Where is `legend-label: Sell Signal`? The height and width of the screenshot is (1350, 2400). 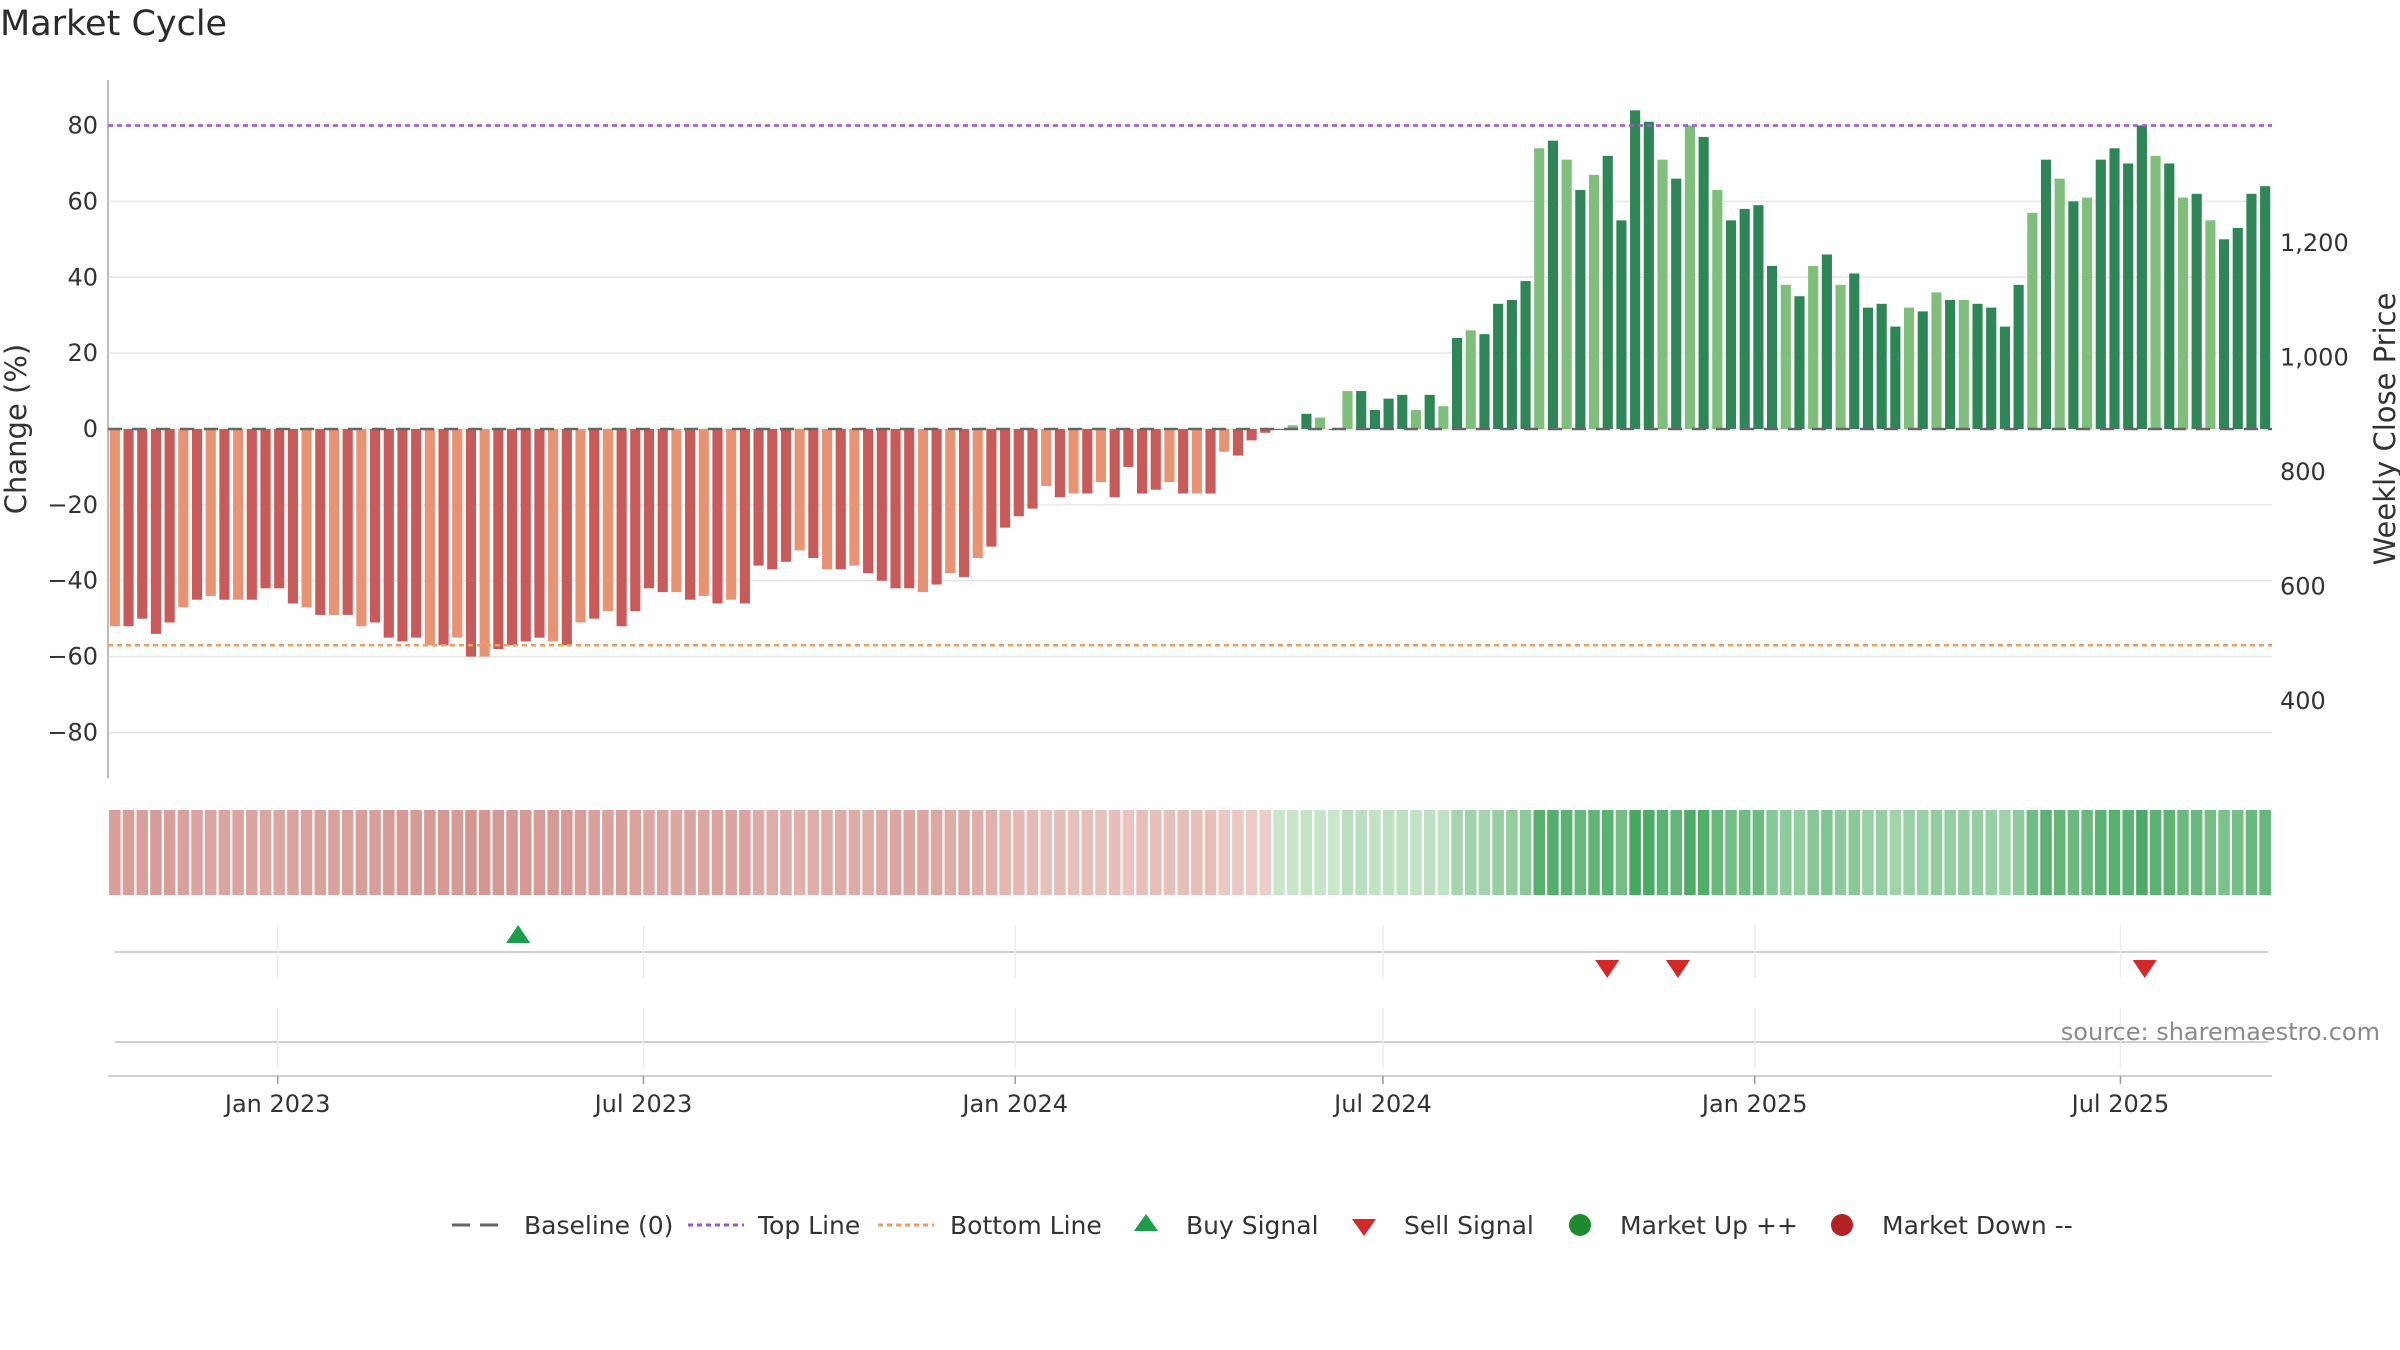 legend-label: Sell Signal is located at coordinates (1469, 1225).